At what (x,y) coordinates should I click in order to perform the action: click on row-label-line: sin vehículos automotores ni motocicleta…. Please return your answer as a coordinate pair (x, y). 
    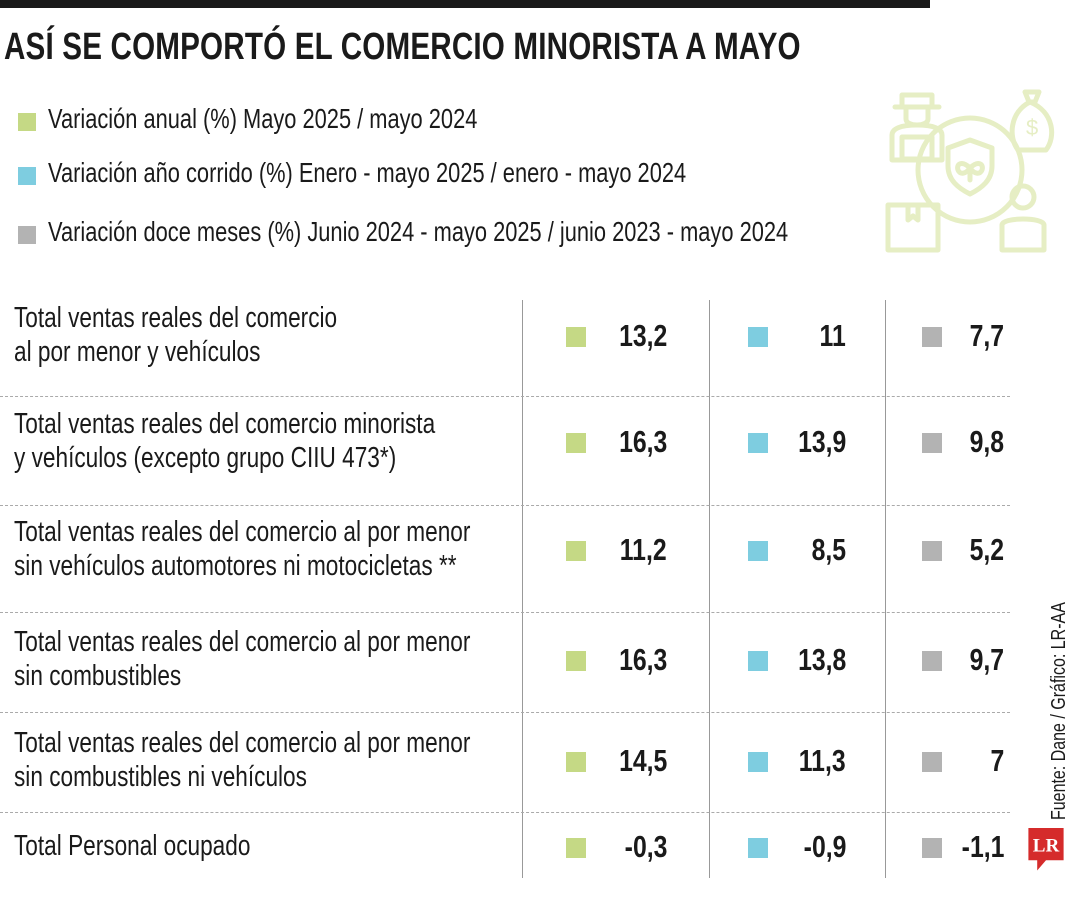
    Looking at the image, I should click on (235, 566).